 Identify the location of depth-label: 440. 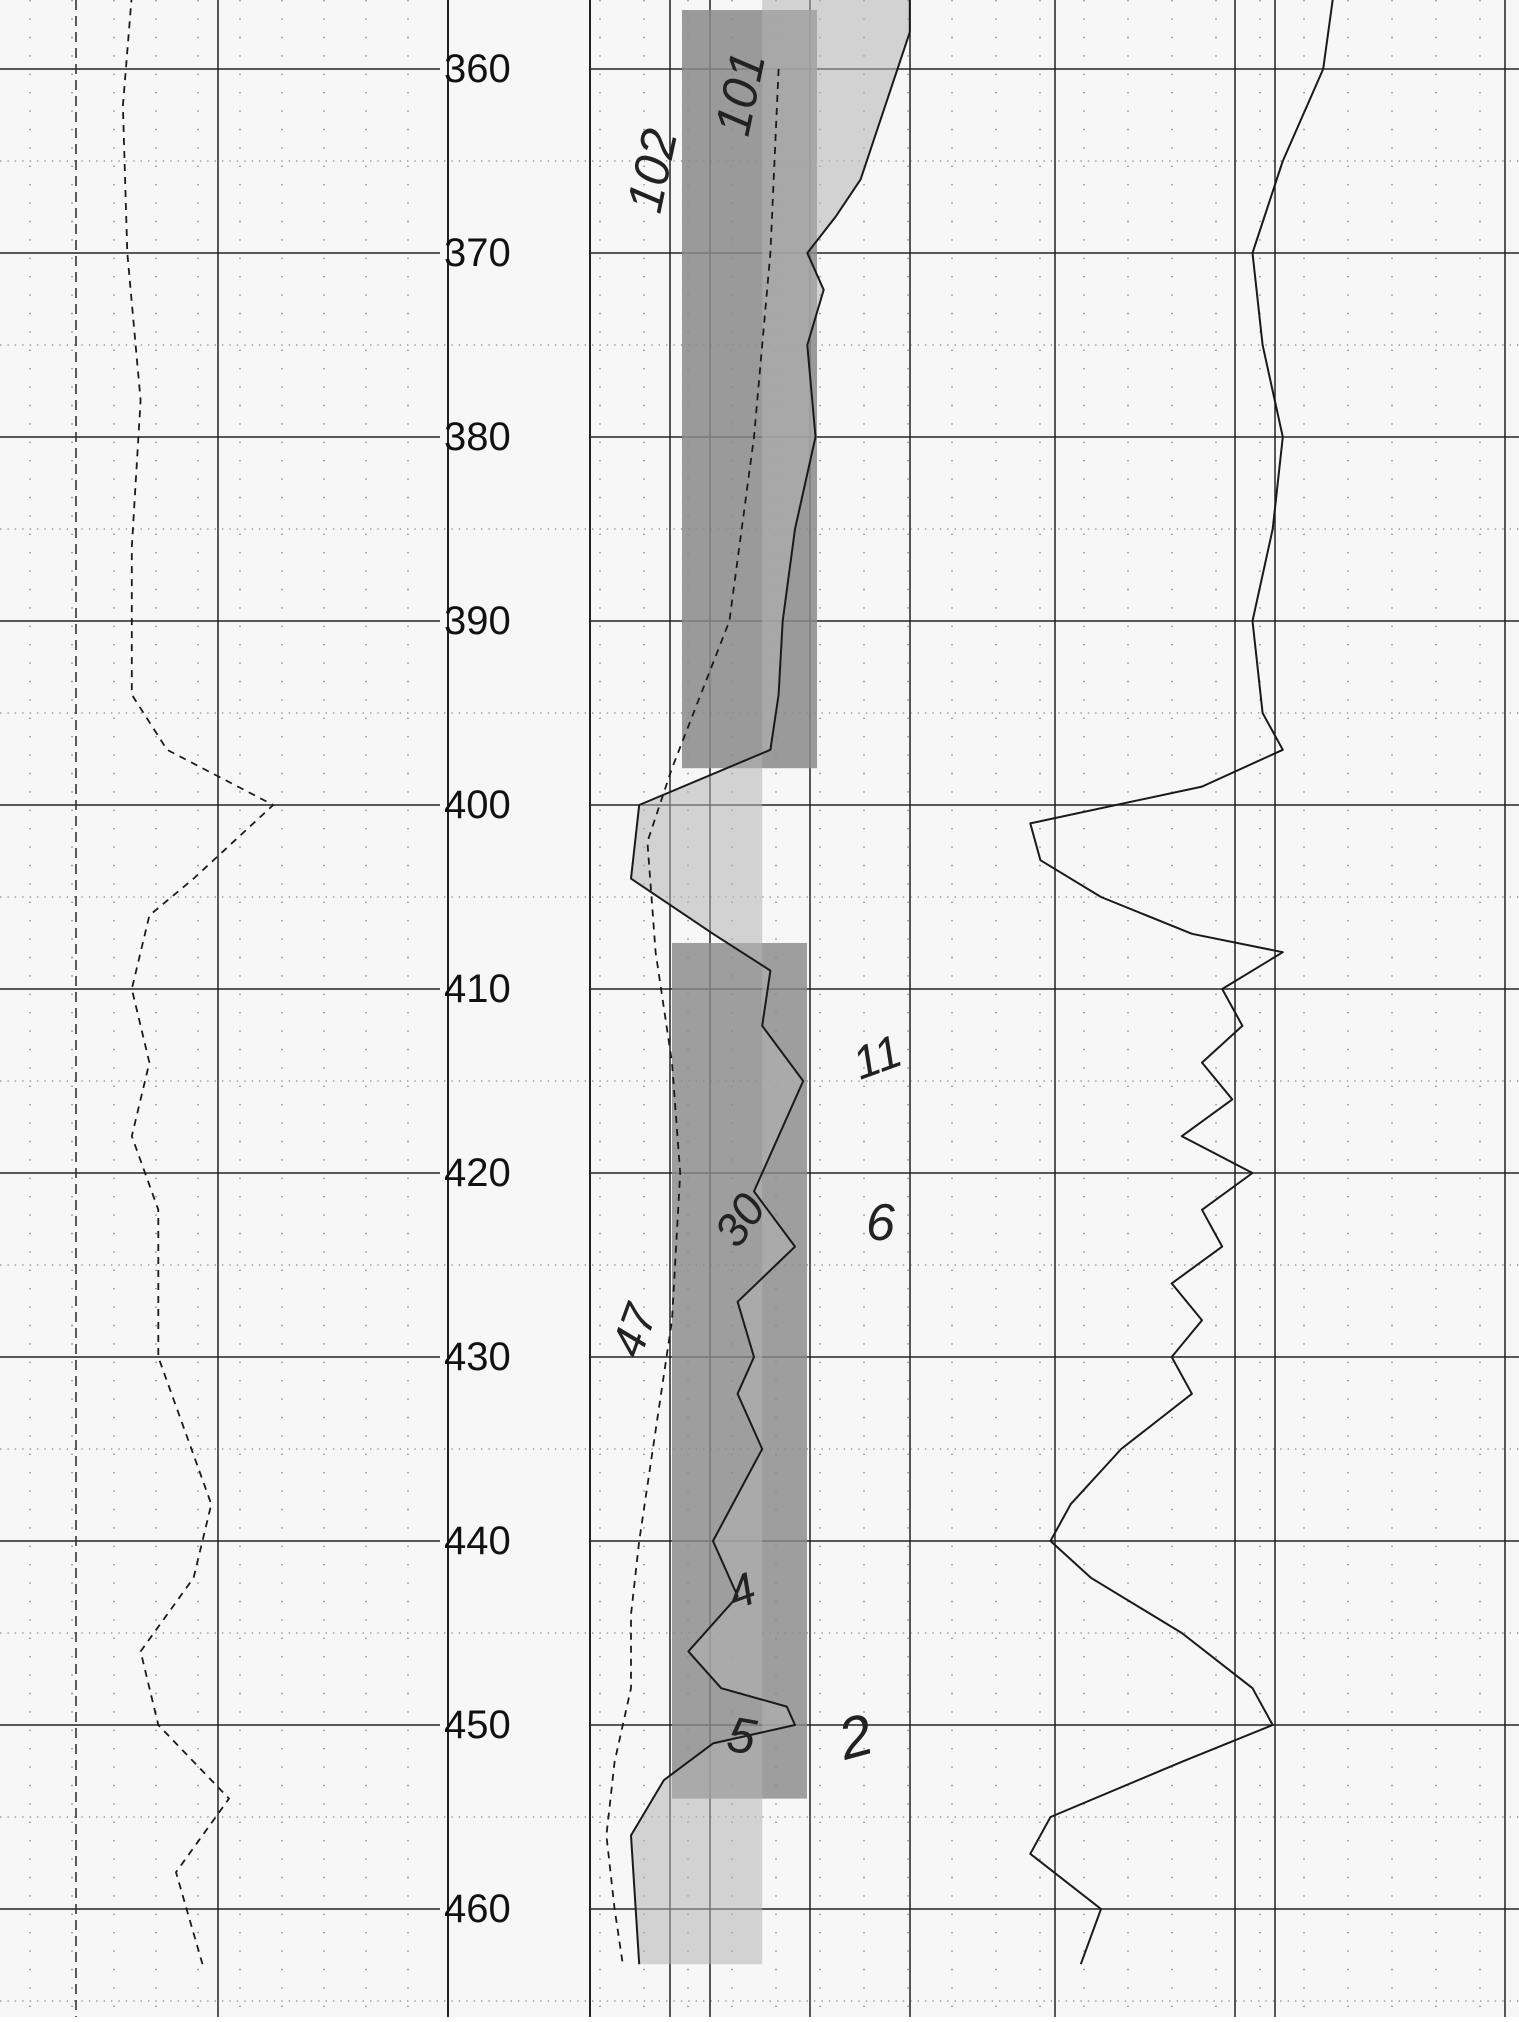
(477, 1541).